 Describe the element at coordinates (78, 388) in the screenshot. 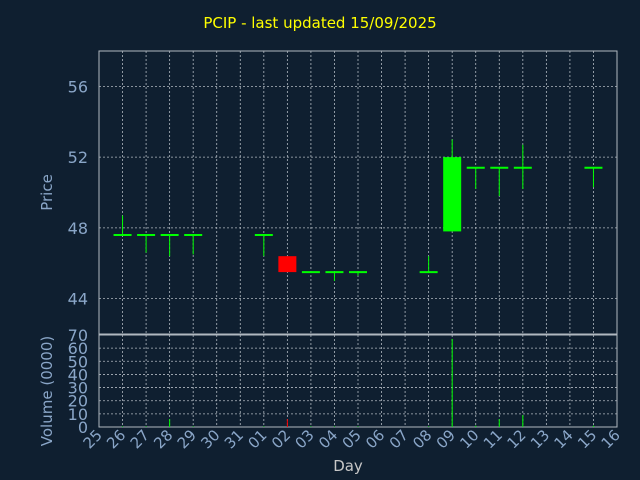

I see `volume-tick-label: 30` at that location.